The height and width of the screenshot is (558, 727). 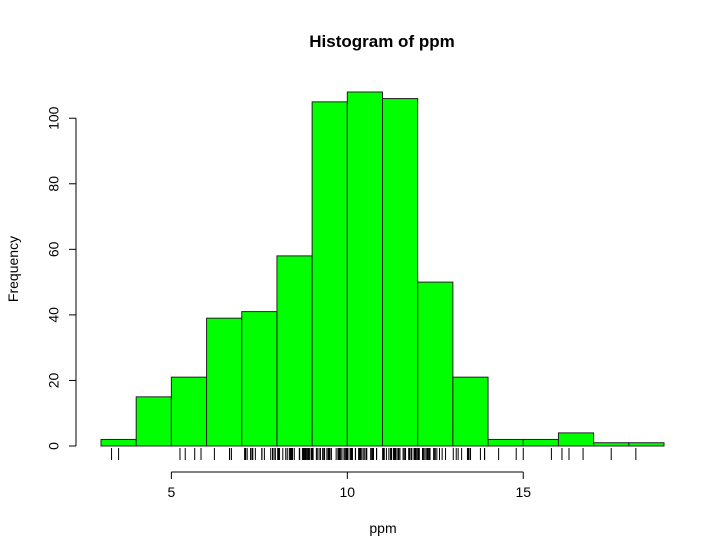 I want to click on x-axis: 5 10 15, so click(x=349, y=485).